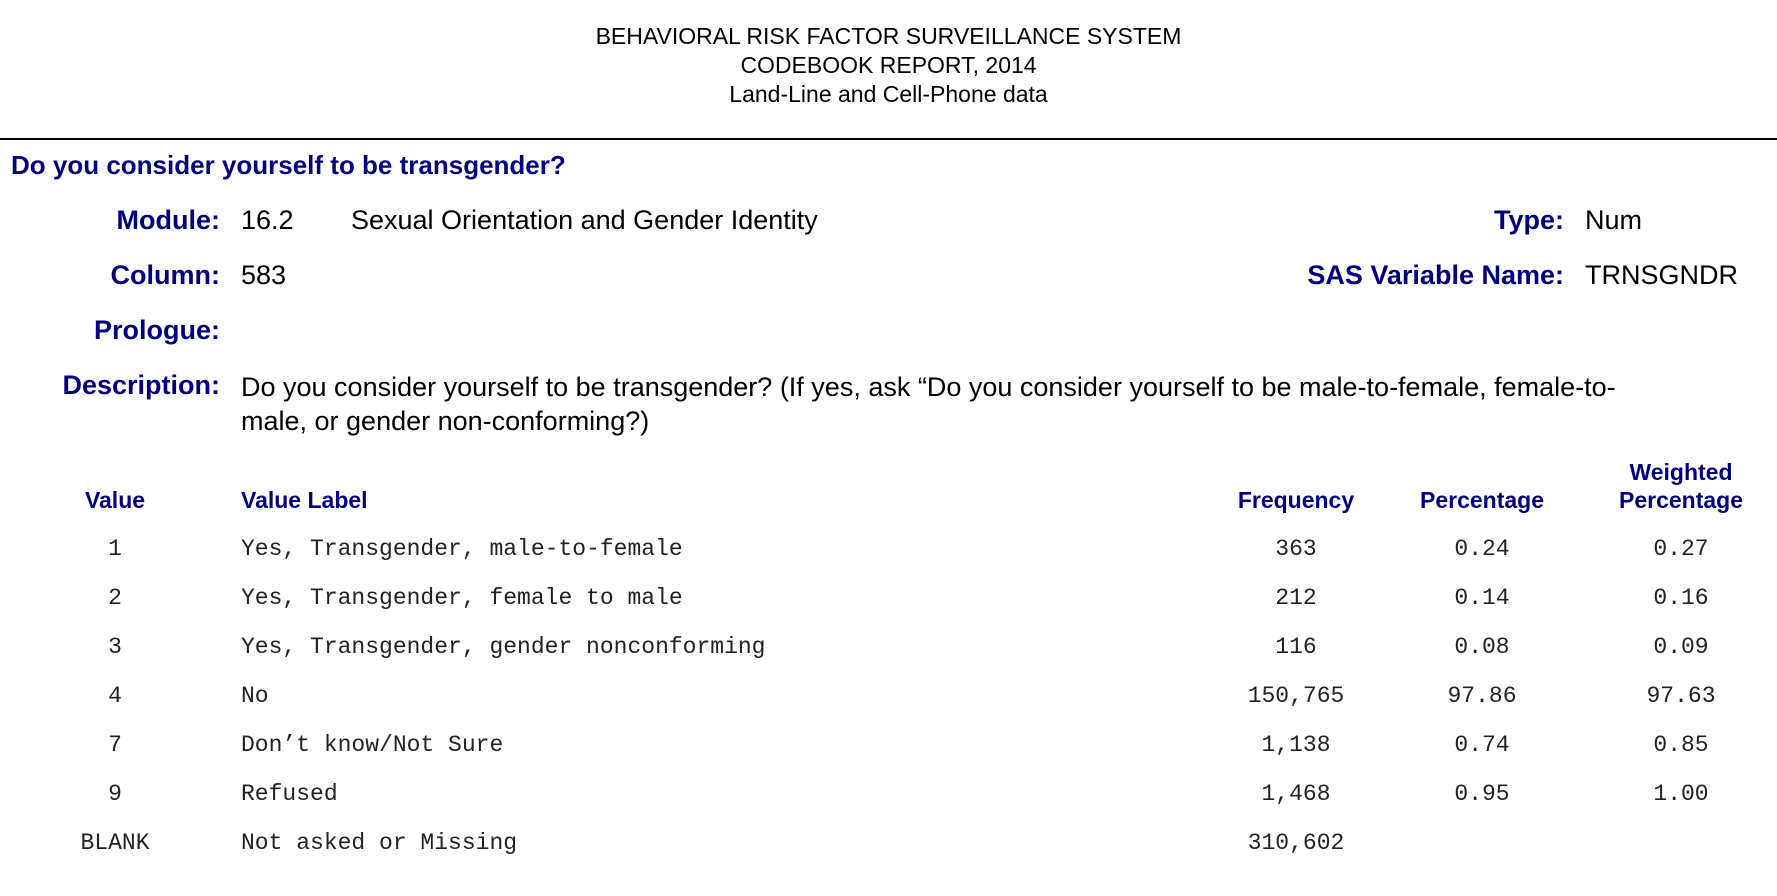 The width and height of the screenshot is (1777, 896). I want to click on row-percentage: 0.14, so click(1482, 598).